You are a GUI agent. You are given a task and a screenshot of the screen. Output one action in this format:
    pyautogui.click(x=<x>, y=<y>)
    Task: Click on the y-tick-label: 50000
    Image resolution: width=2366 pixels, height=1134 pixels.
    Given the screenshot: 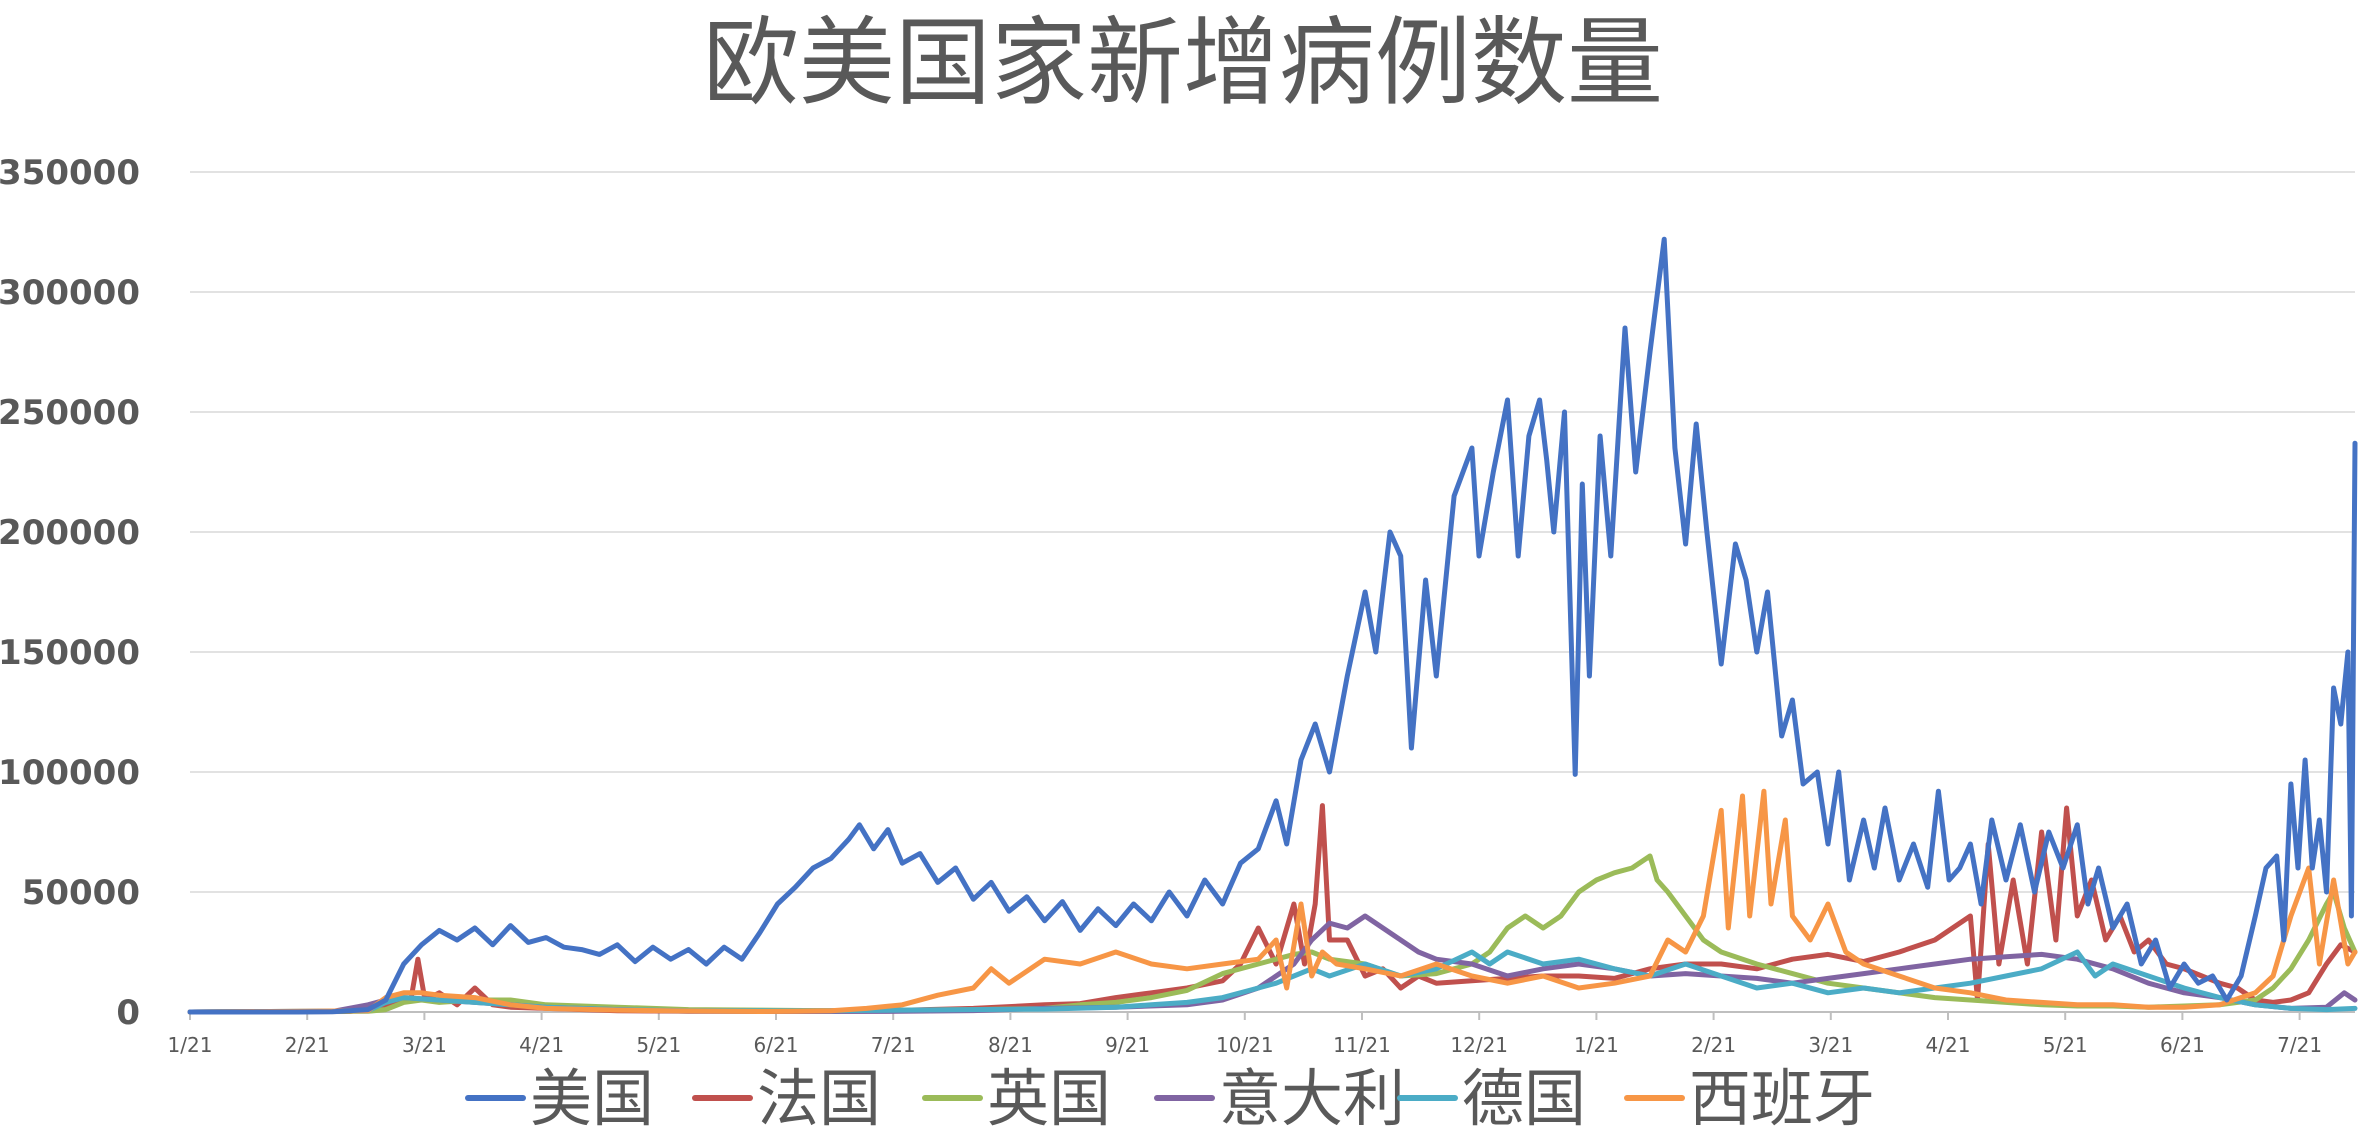 What is the action you would take?
    pyautogui.click(x=81, y=893)
    